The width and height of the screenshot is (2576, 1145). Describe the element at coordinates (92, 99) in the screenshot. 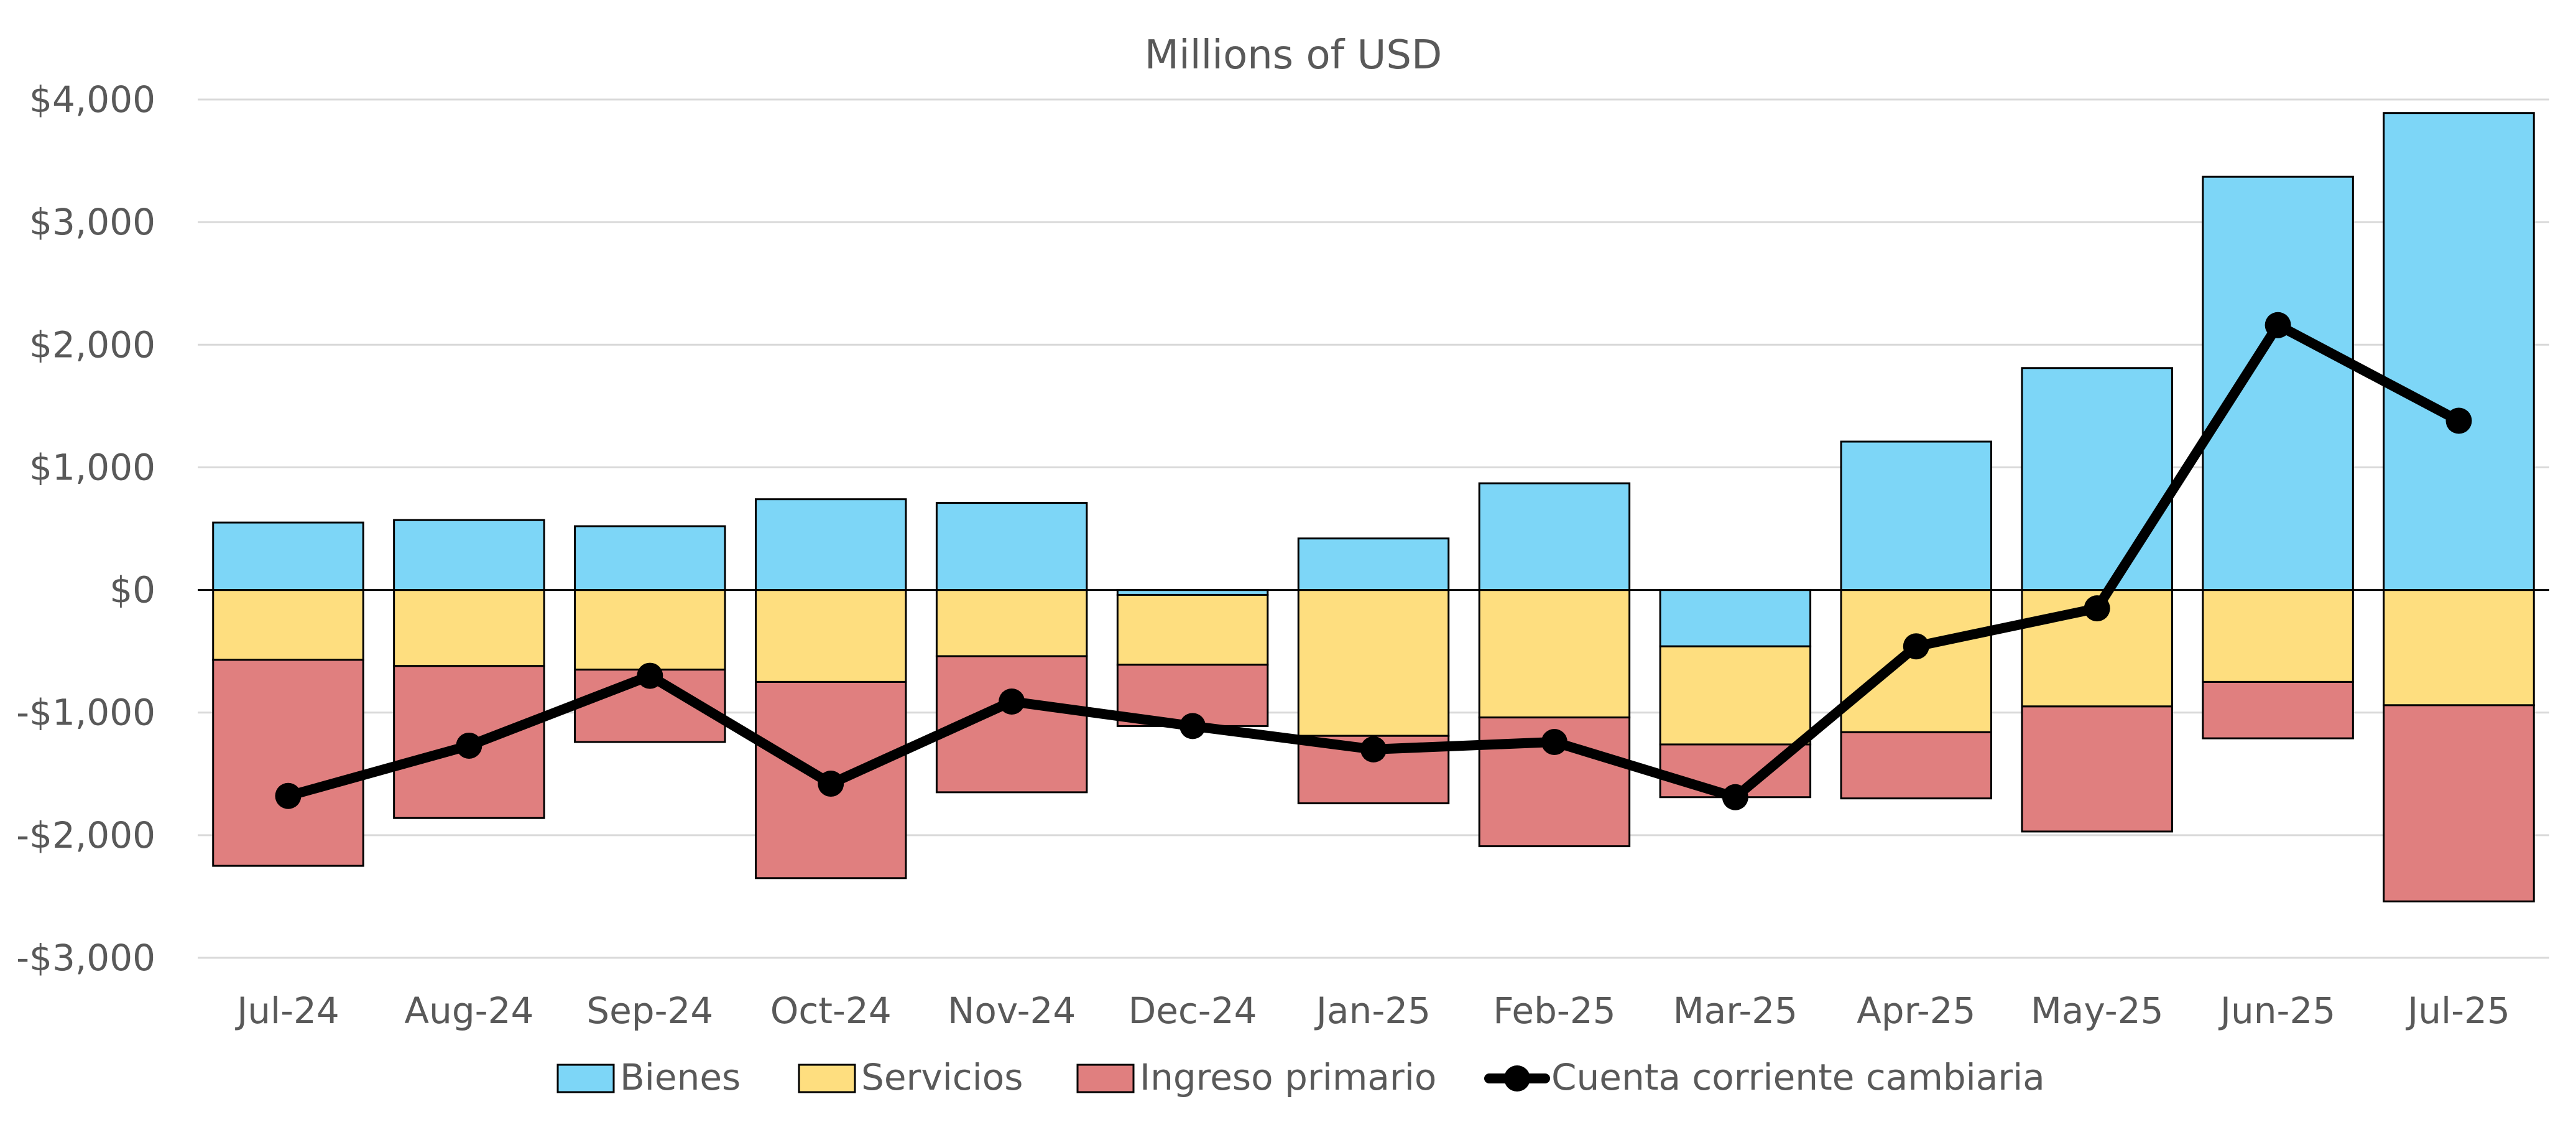

I see `y-tick-label: $4,000` at that location.